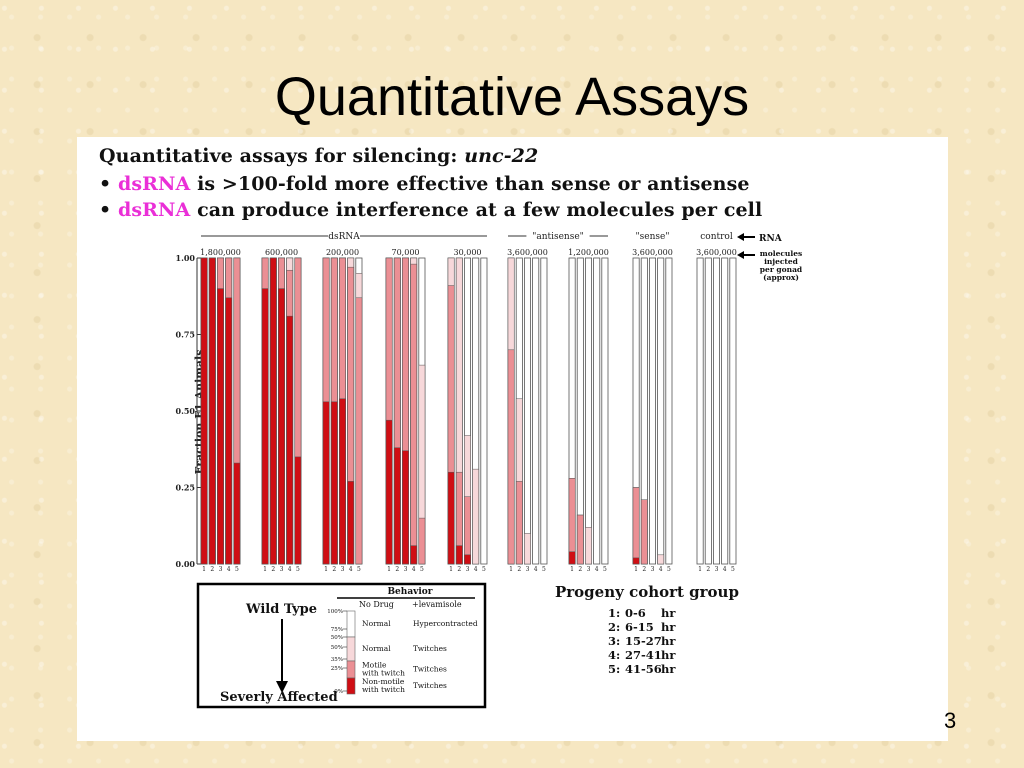 This screenshot has width=1024, height=768. Describe the element at coordinates (643, 655) in the screenshot. I see `progeny-range: 27-41` at that location.